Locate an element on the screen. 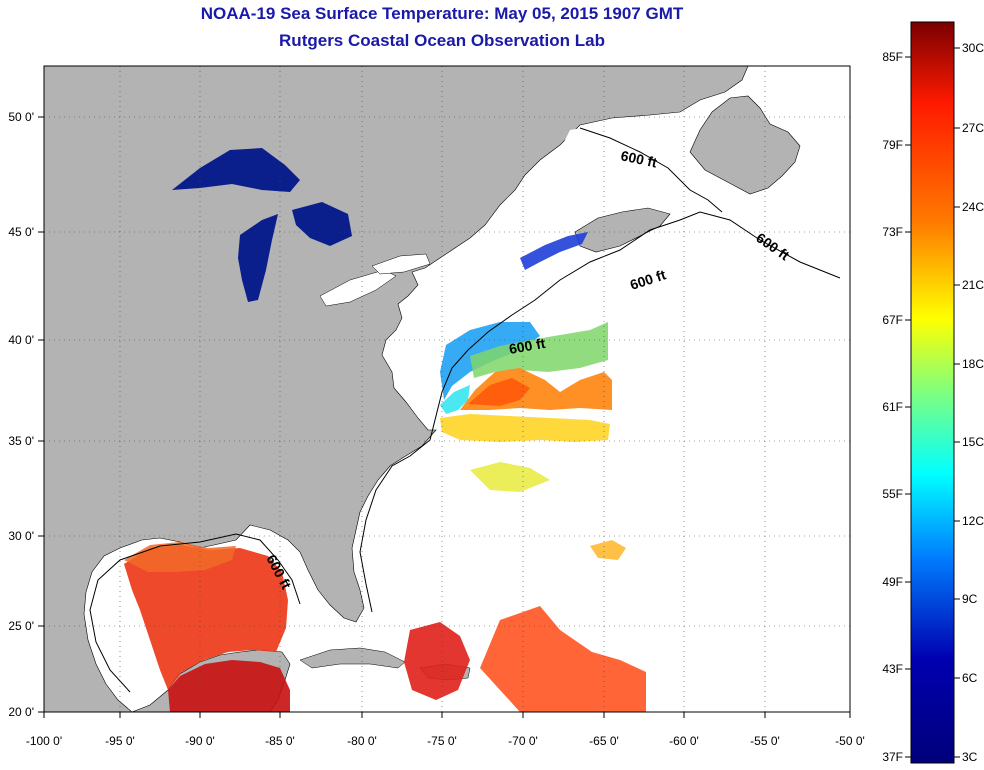 The image size is (984, 770). y-tick-label: 45 0' is located at coordinates (21, 232).